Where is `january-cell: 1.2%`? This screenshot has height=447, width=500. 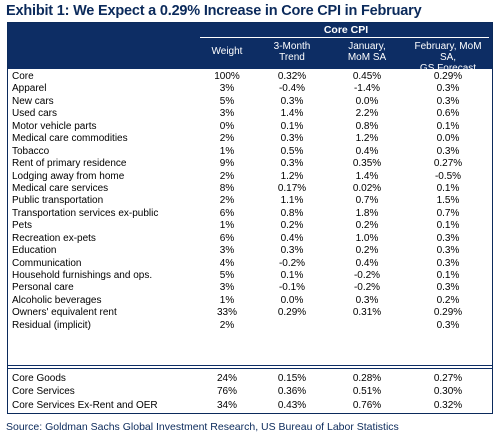 january-cell: 1.2% is located at coordinates (367, 139).